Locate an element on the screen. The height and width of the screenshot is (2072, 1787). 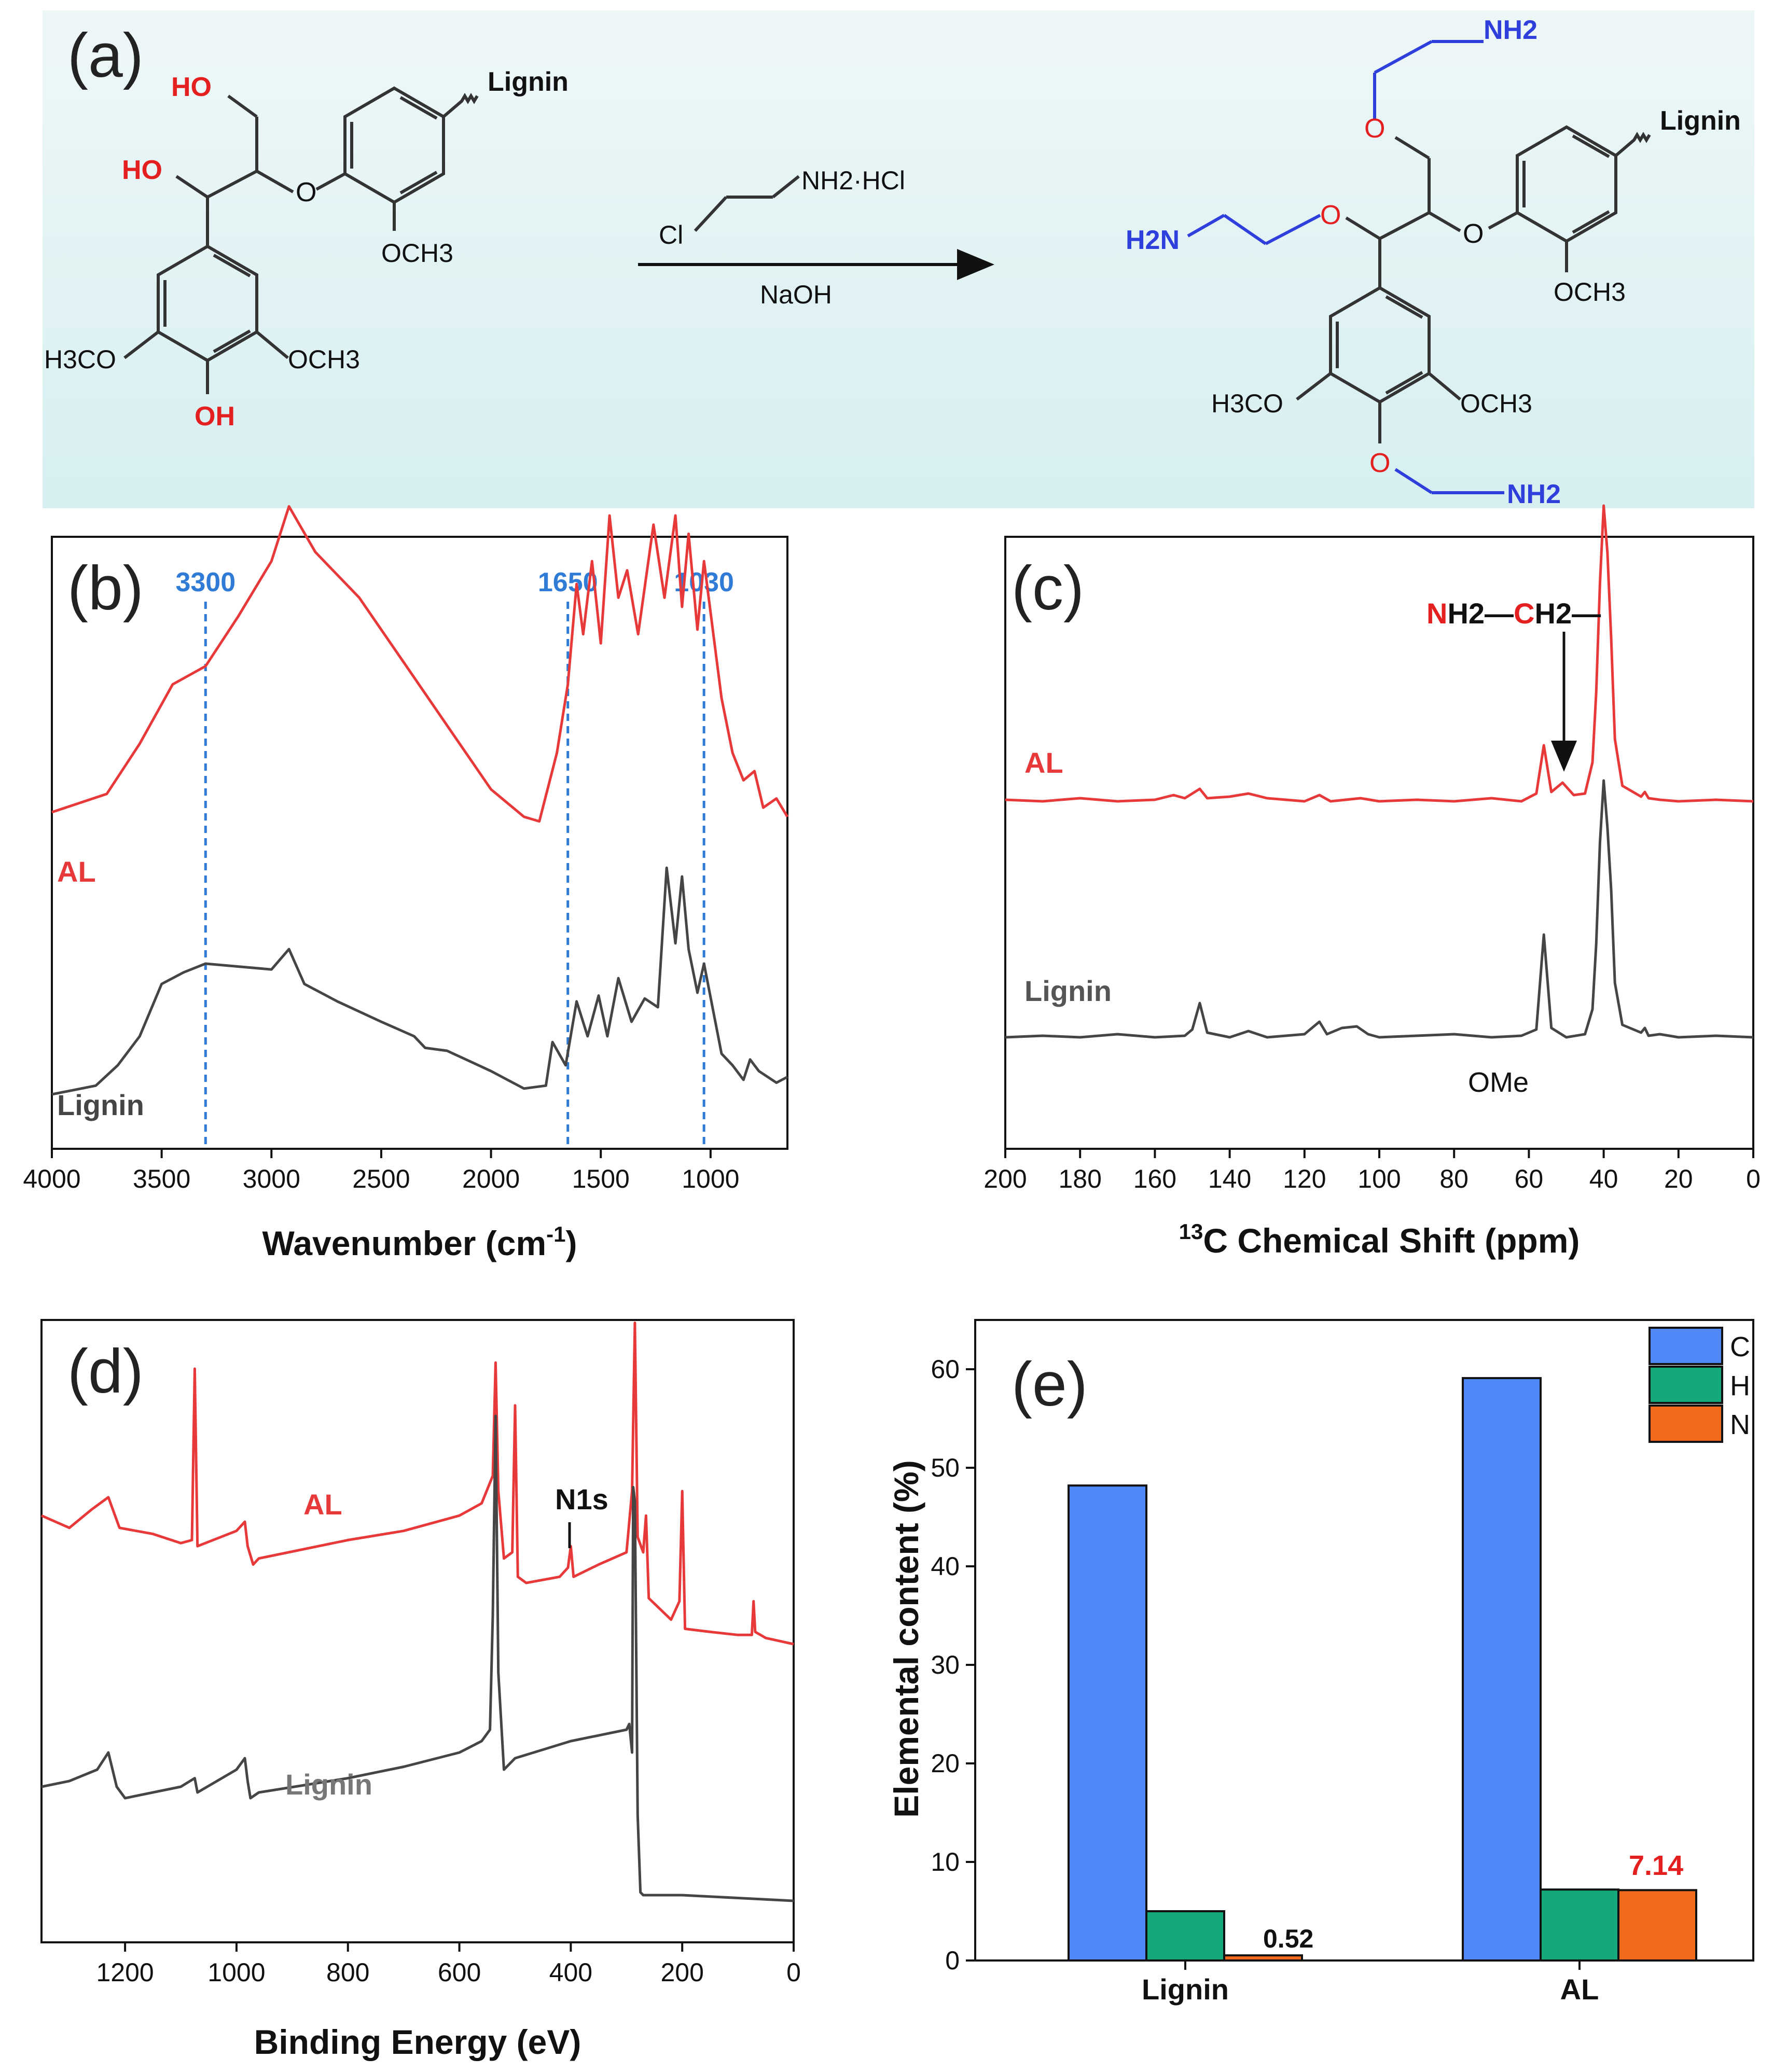
panel-b-label: (b) is located at coordinates (105, 588).